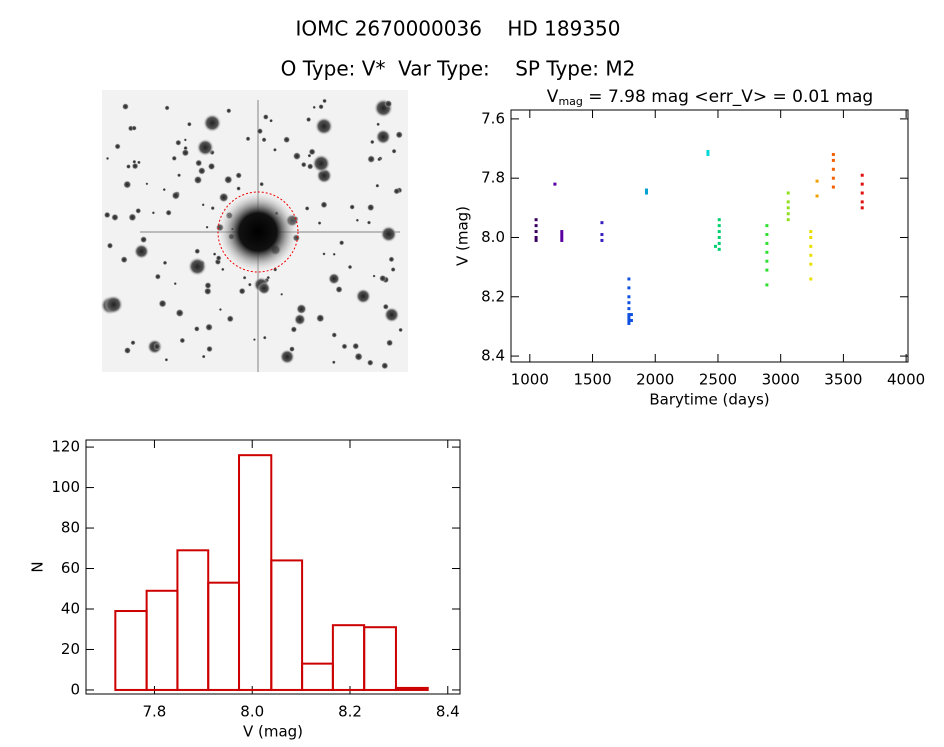  Describe the element at coordinates (718, 380) in the screenshot. I see `x-tick-label: 2500` at that location.